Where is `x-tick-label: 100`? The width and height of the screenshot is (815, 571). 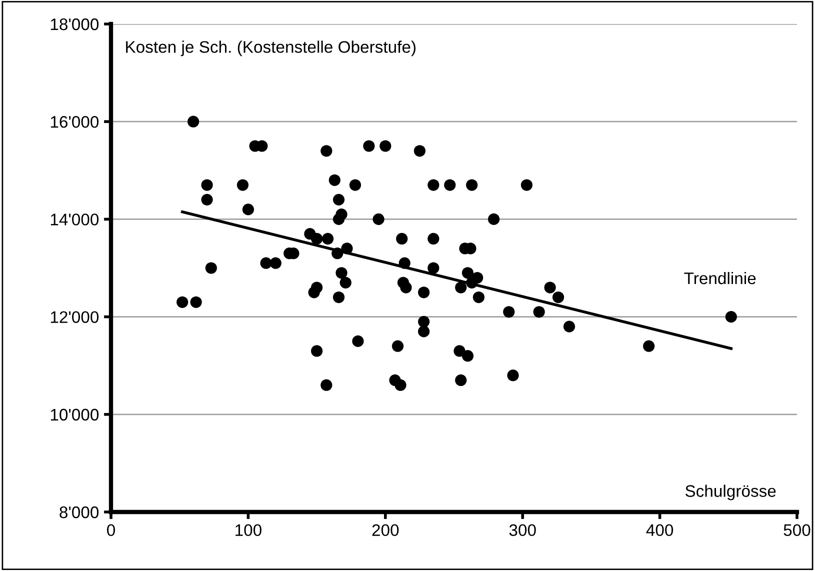
x-tick-label: 100 is located at coordinates (249, 530).